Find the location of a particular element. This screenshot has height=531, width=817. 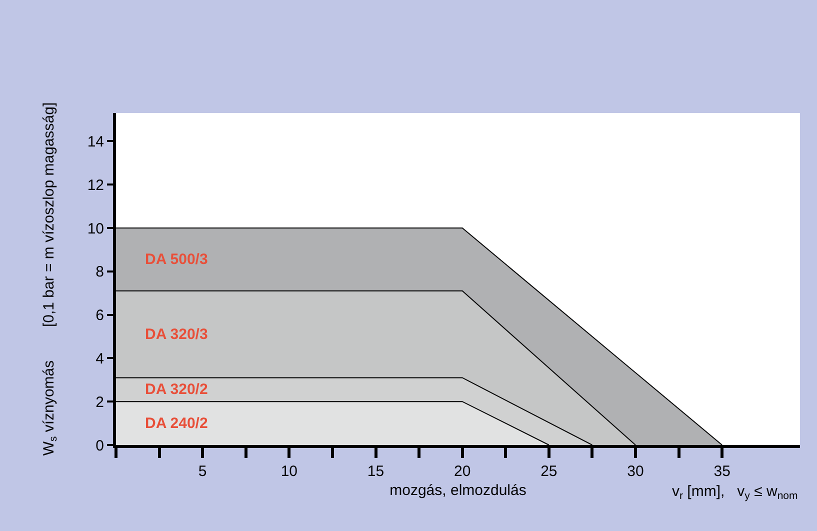

x-tick-label: 10 is located at coordinates (289, 471).